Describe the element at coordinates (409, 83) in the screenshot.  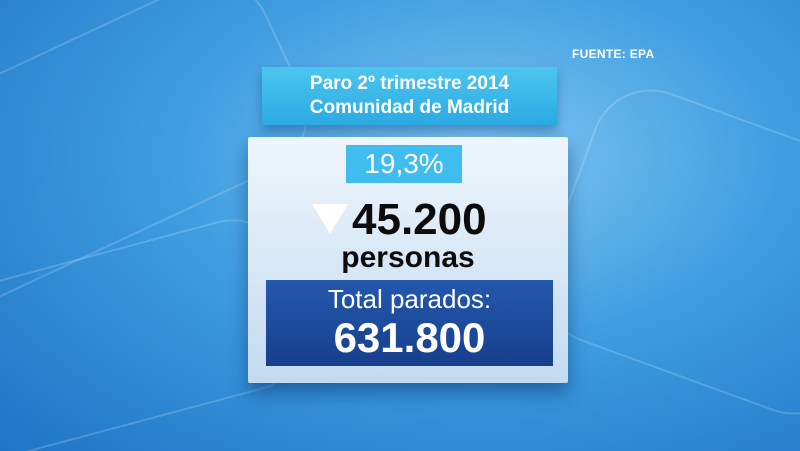
I see `title-line: Paro 2º trimestre 2014` at that location.